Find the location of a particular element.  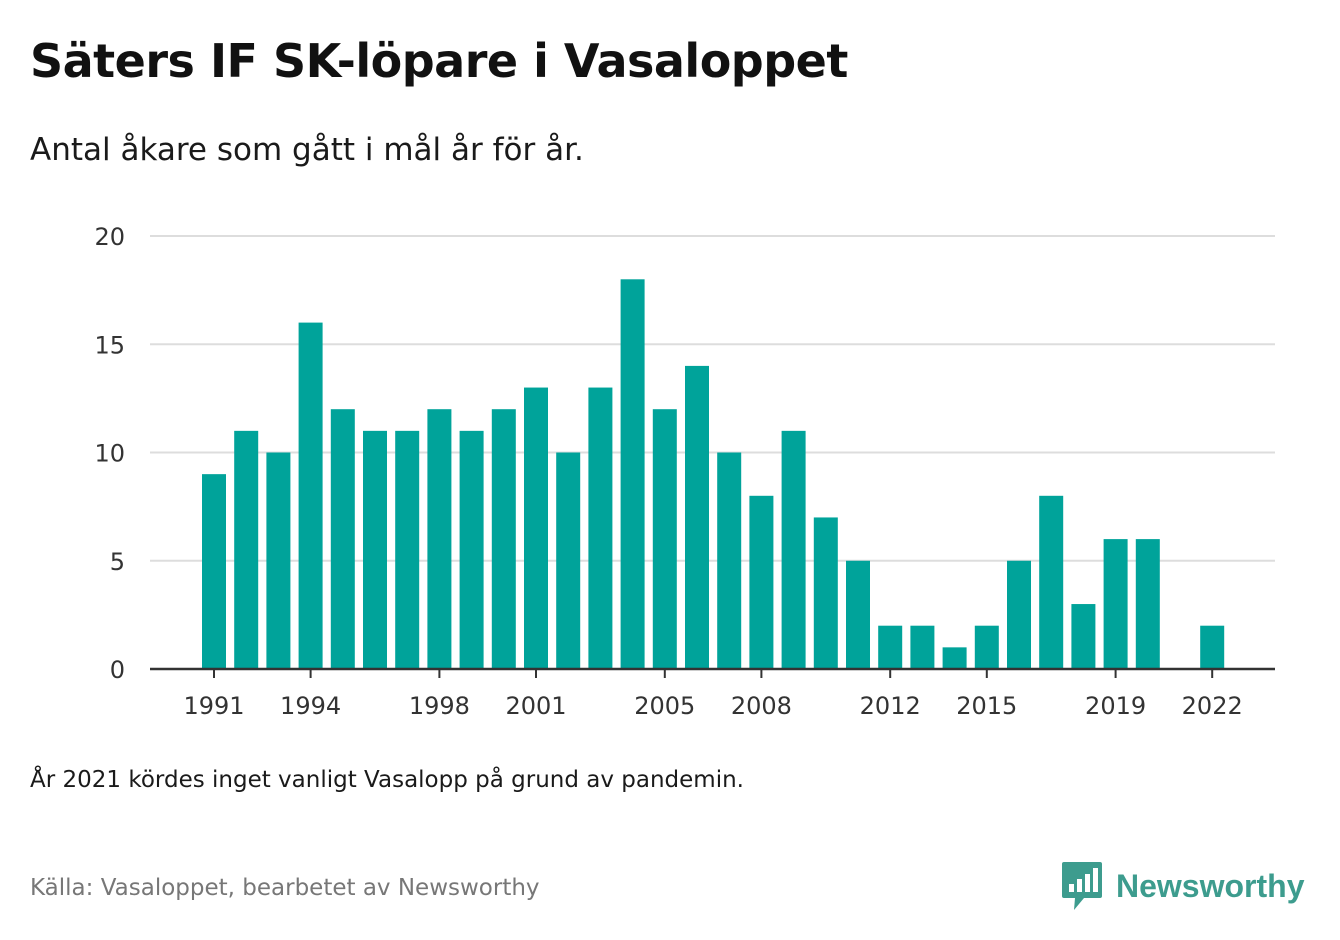

bar-1993 is located at coordinates (278, 560).